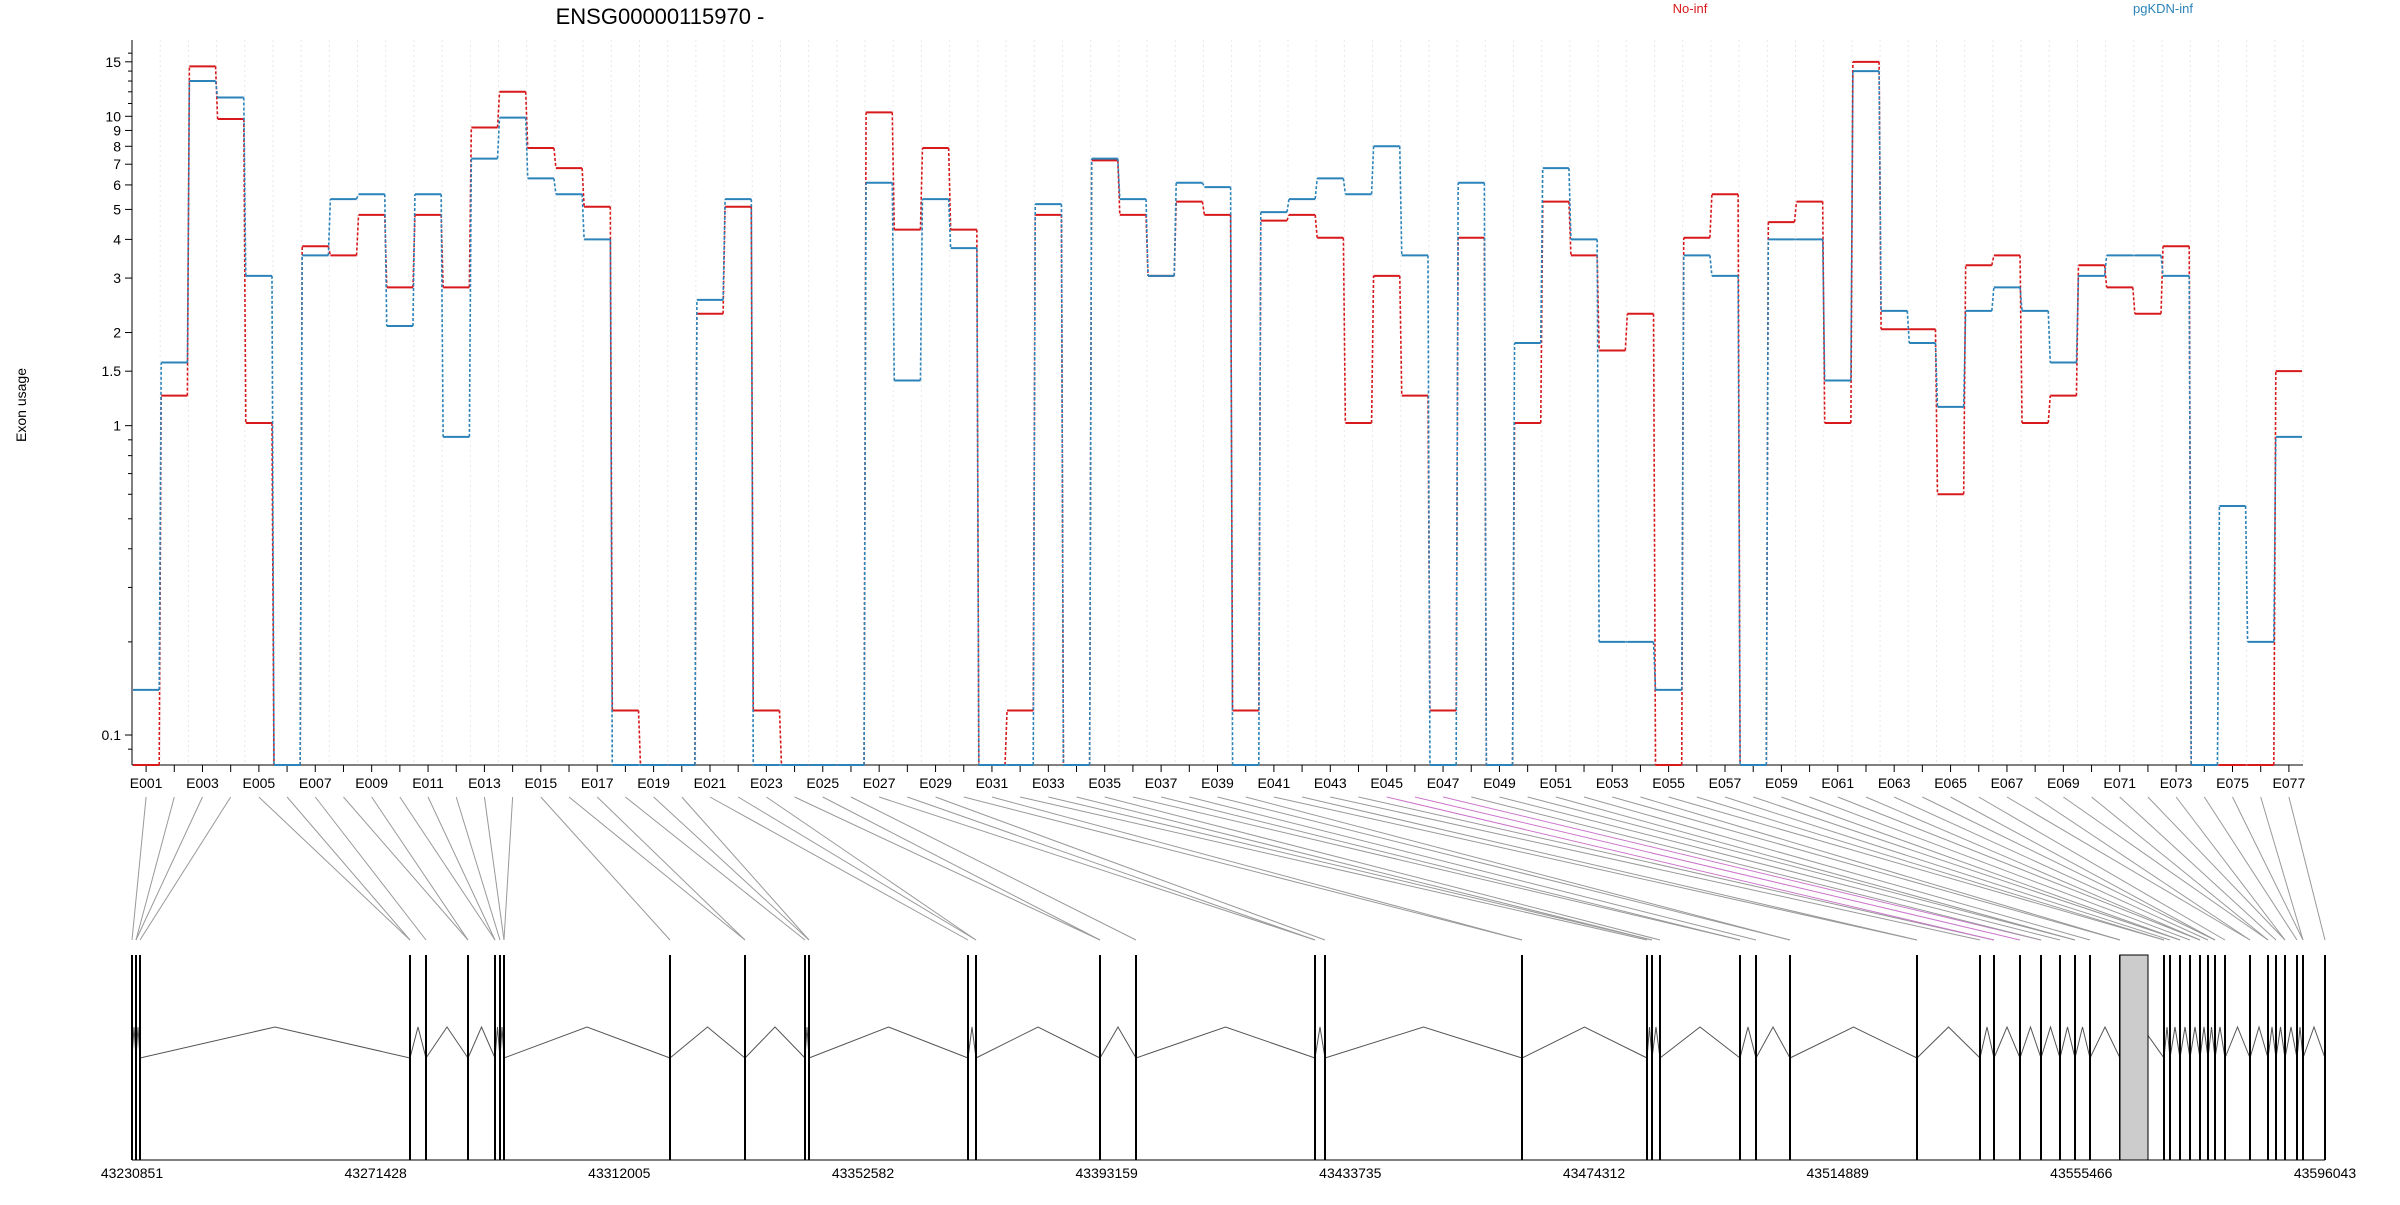 The width and height of the screenshot is (2400, 1205). I want to click on x-tick-label: E003, so click(202, 783).